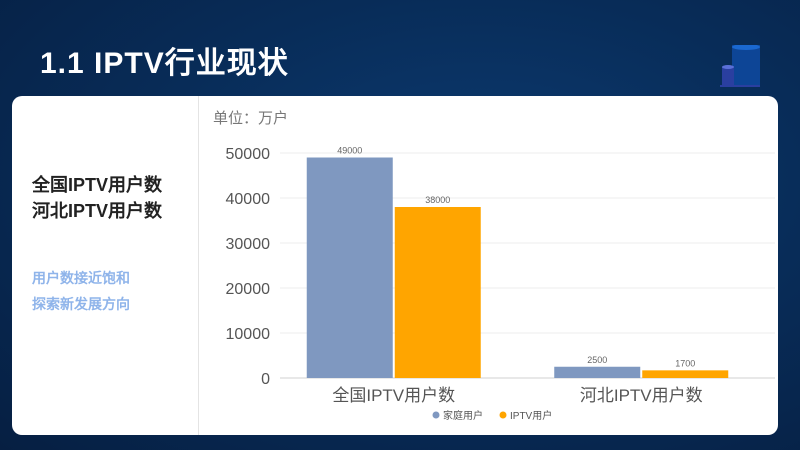 The width and height of the screenshot is (800, 450). What do you see at coordinates (531, 415) in the screenshot?
I see `legend-label: IPTV用户` at bounding box center [531, 415].